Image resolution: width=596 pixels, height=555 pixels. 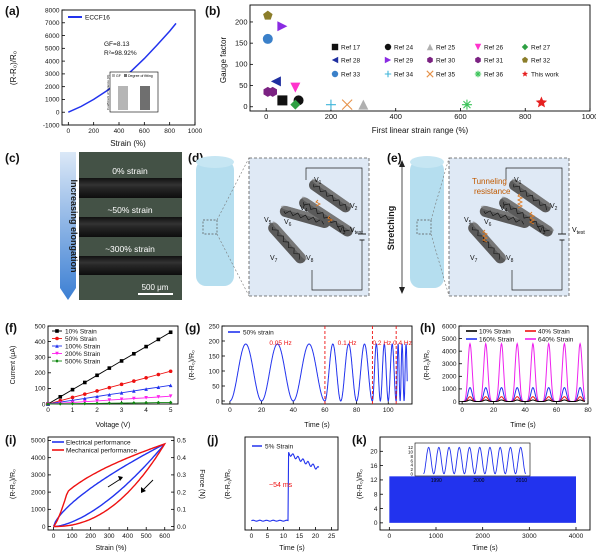 What do you see at coordinates (374, 452) in the screenshot?
I see `k-ytick-5: 20` at bounding box center [374, 452].